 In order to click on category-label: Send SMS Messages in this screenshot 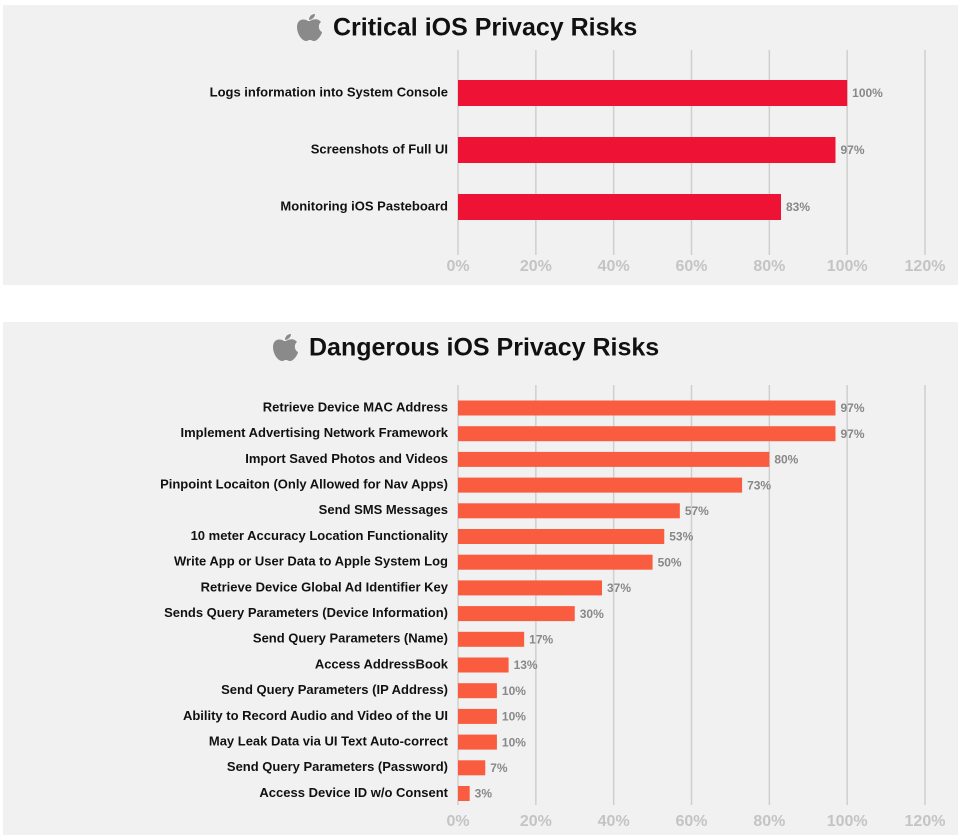, I will do `click(383, 509)`.